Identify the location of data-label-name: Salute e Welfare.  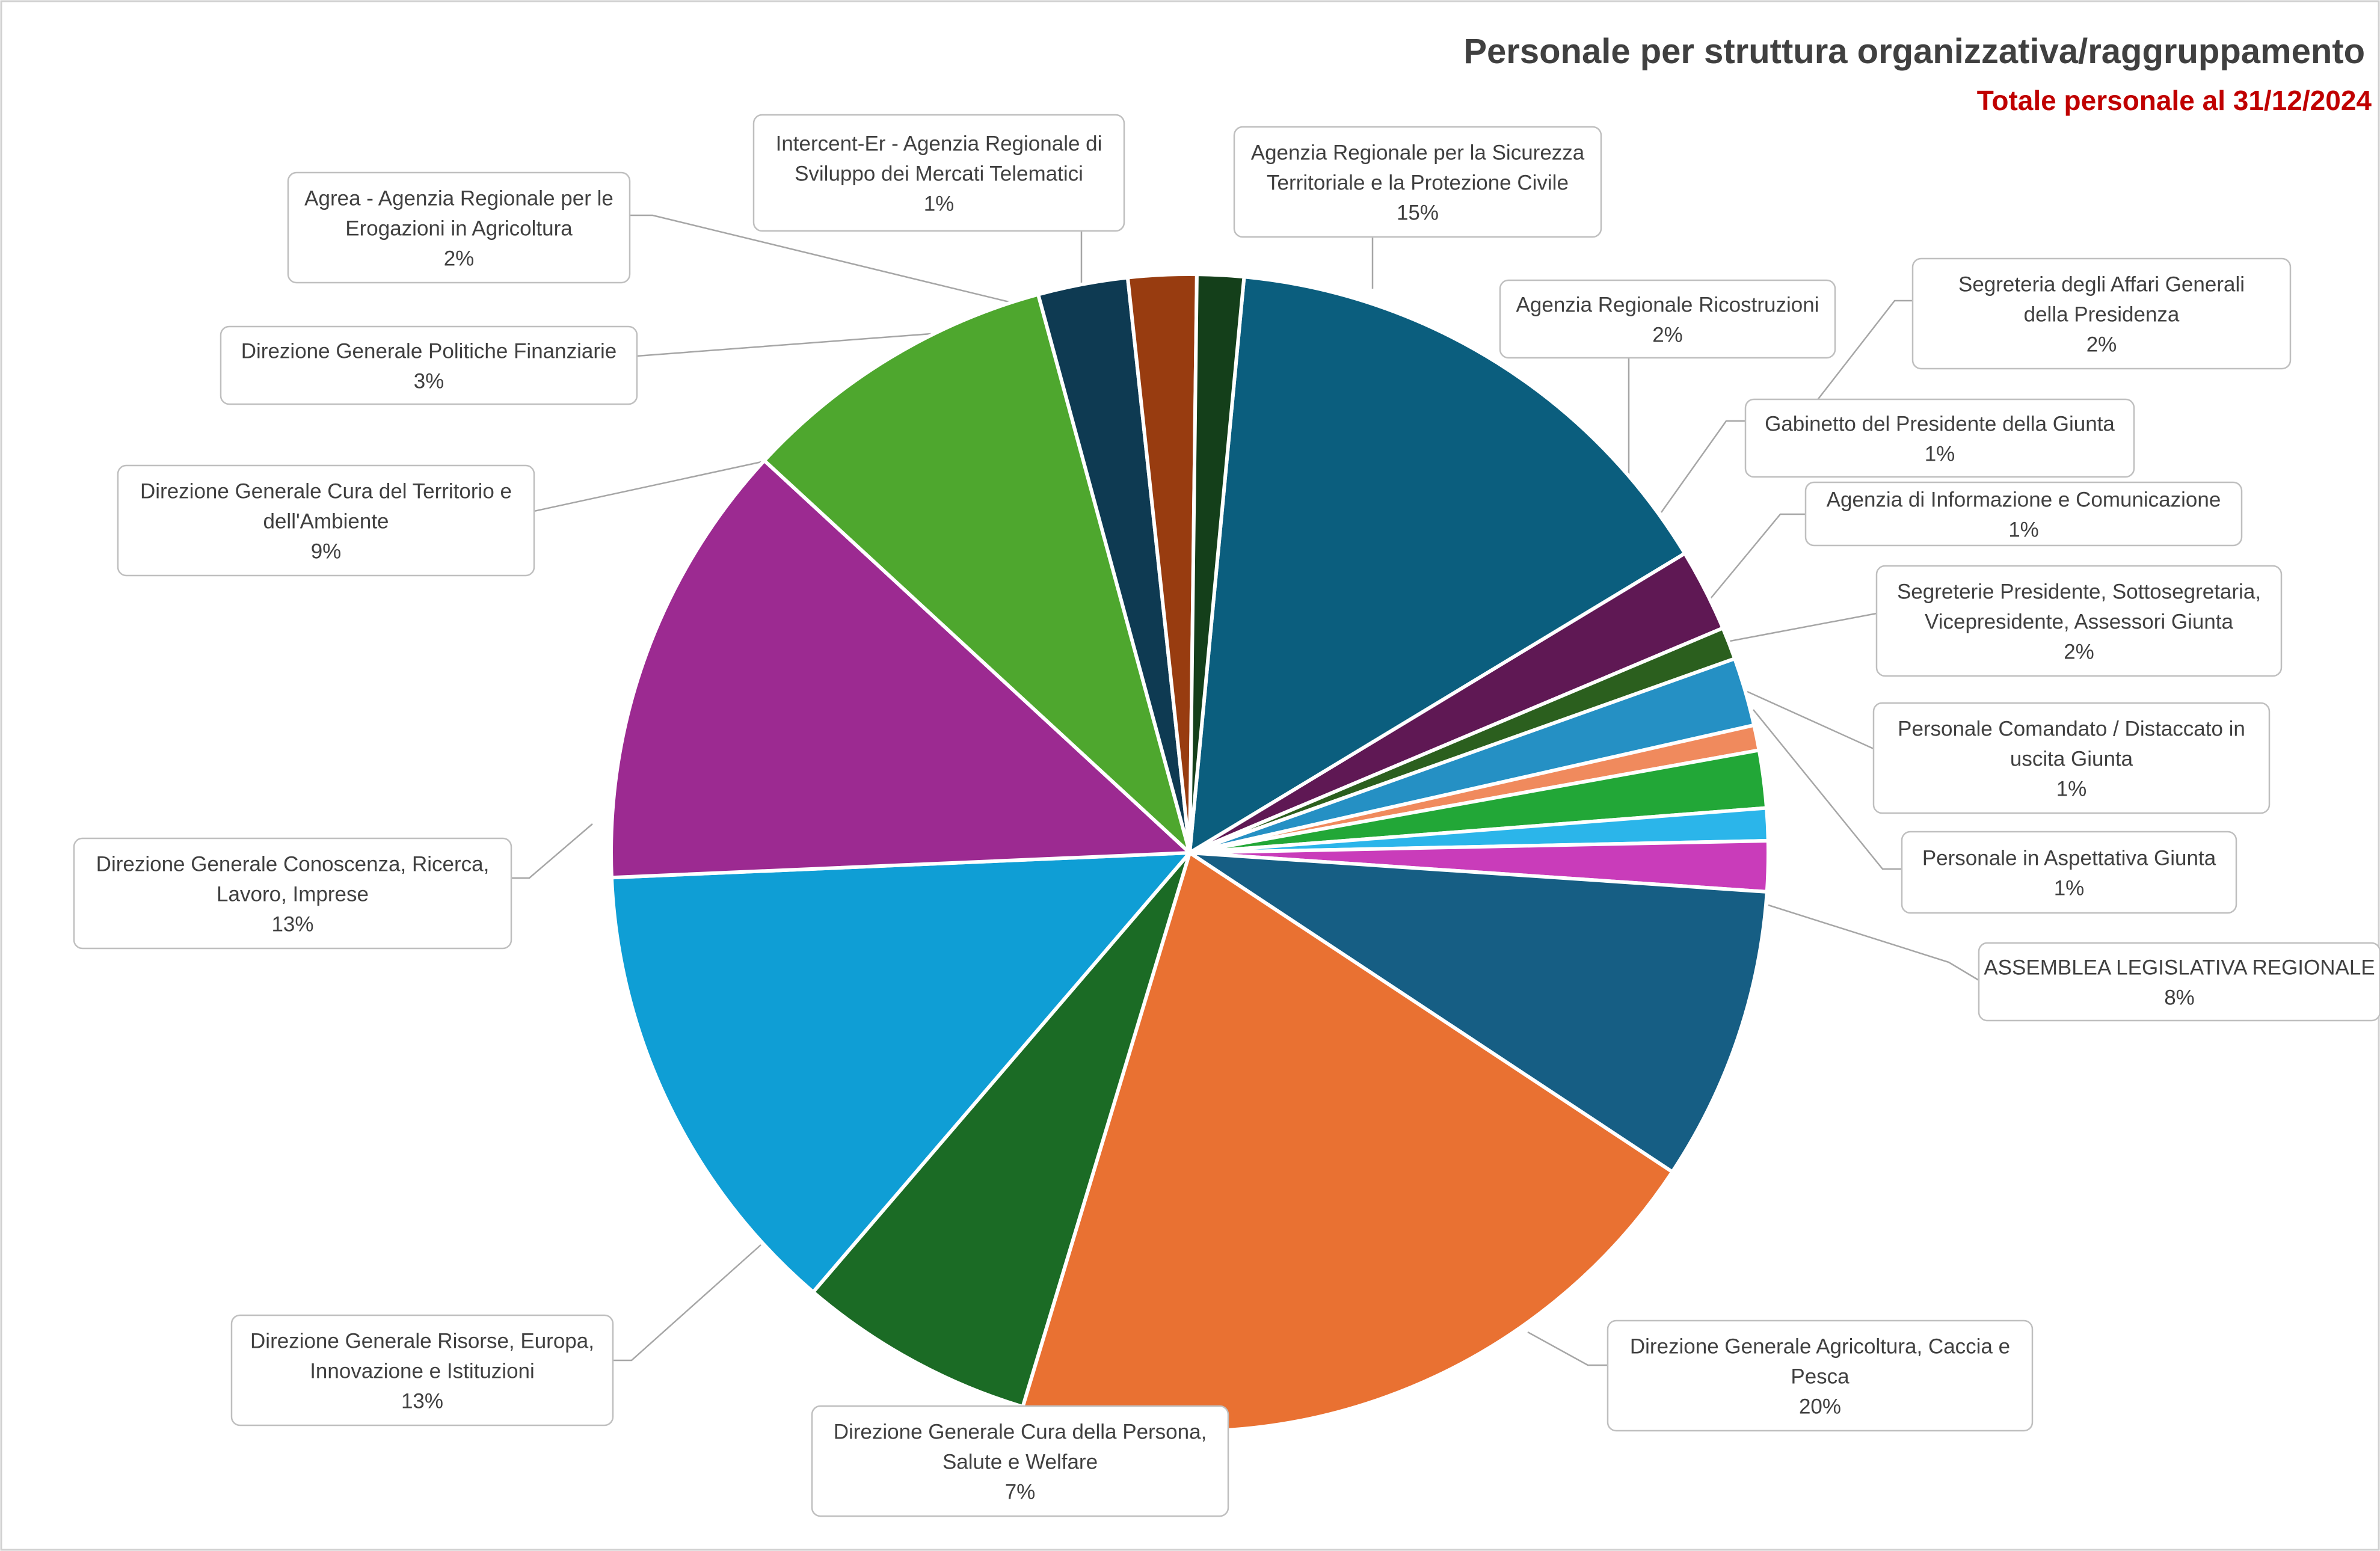
(1020, 1462).